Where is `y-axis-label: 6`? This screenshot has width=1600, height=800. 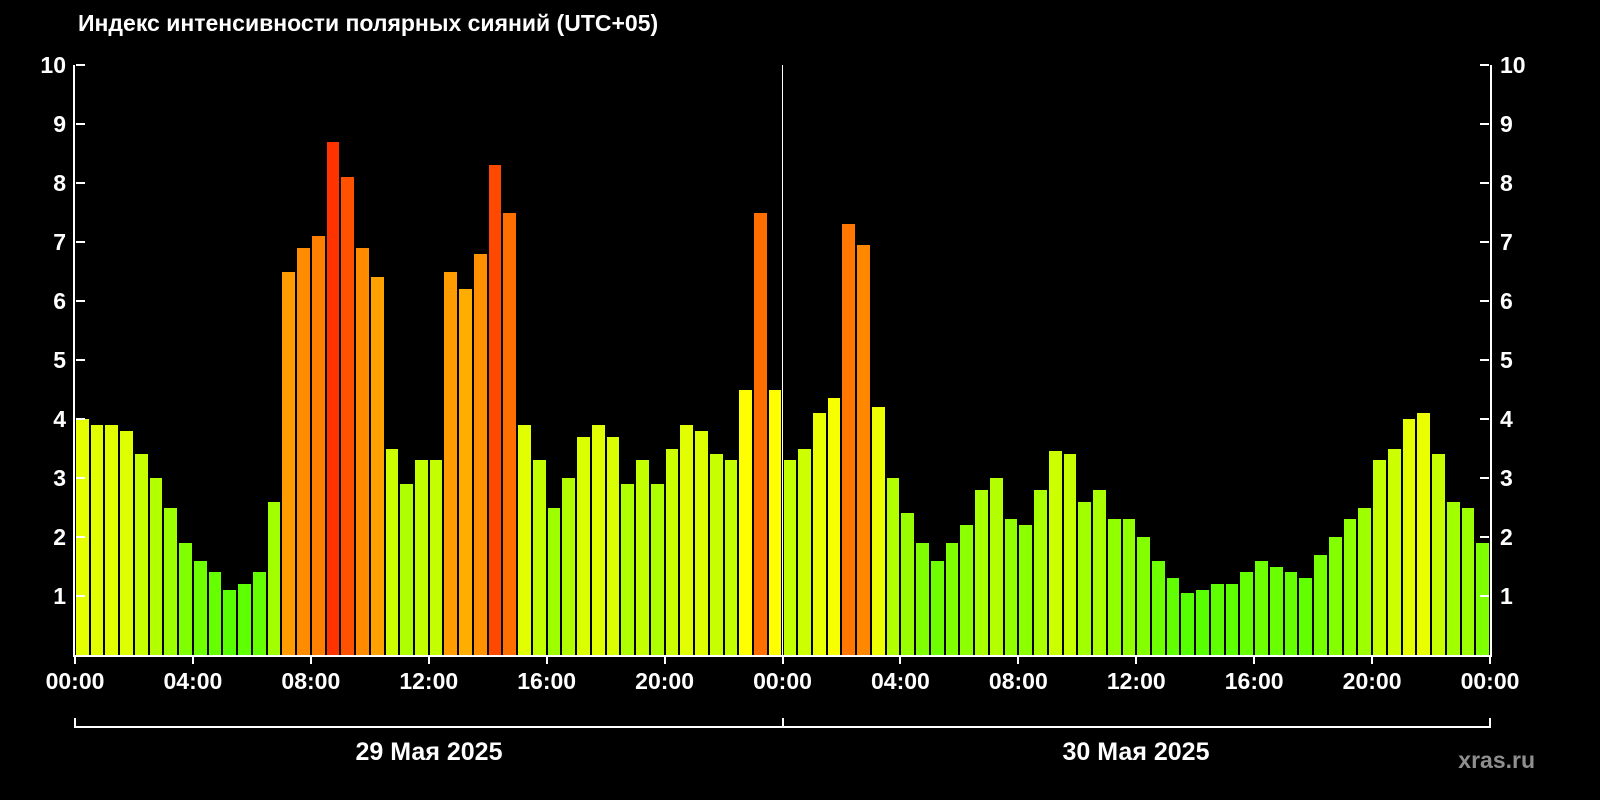
y-axis-label: 6 is located at coordinates (59, 301).